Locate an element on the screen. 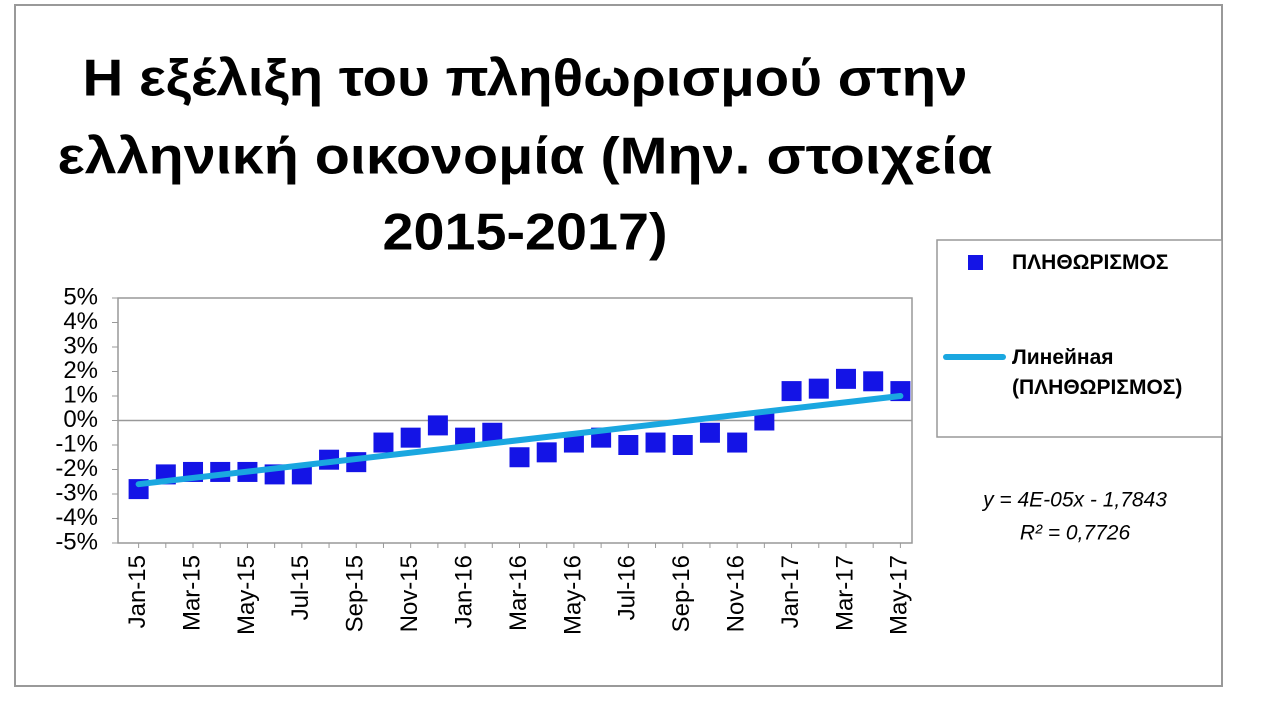 Image resolution: width=1280 pixels, height=716 pixels. x-tick-label: Mar-15 is located at coordinates (191, 593).